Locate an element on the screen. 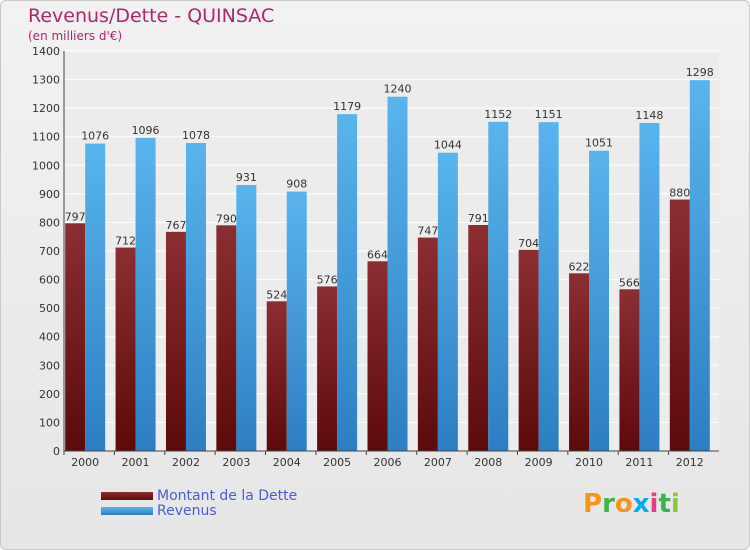 This screenshot has width=750, height=550. data-label-debt: 767 is located at coordinates (175, 225).